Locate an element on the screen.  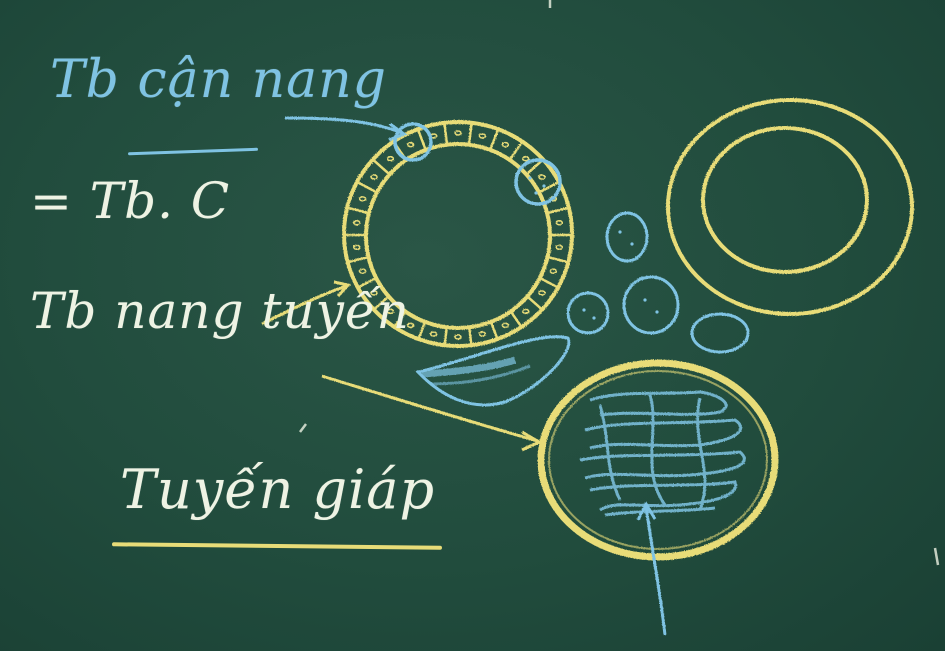
arrow-colloid is located at coordinates (655, 570).